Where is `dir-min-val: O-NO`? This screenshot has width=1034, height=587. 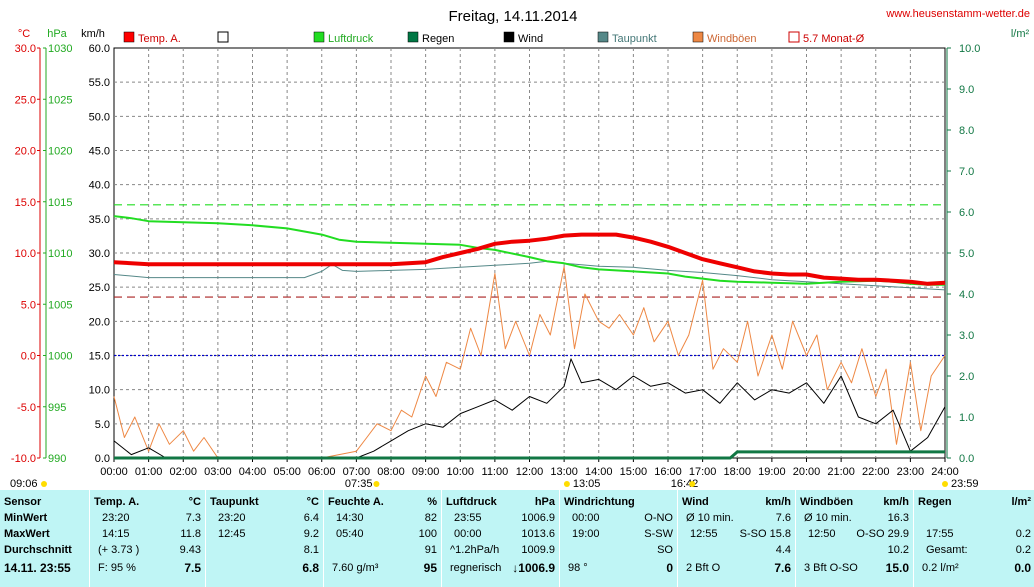
dir-min-val: O-NO is located at coordinates (658, 518).